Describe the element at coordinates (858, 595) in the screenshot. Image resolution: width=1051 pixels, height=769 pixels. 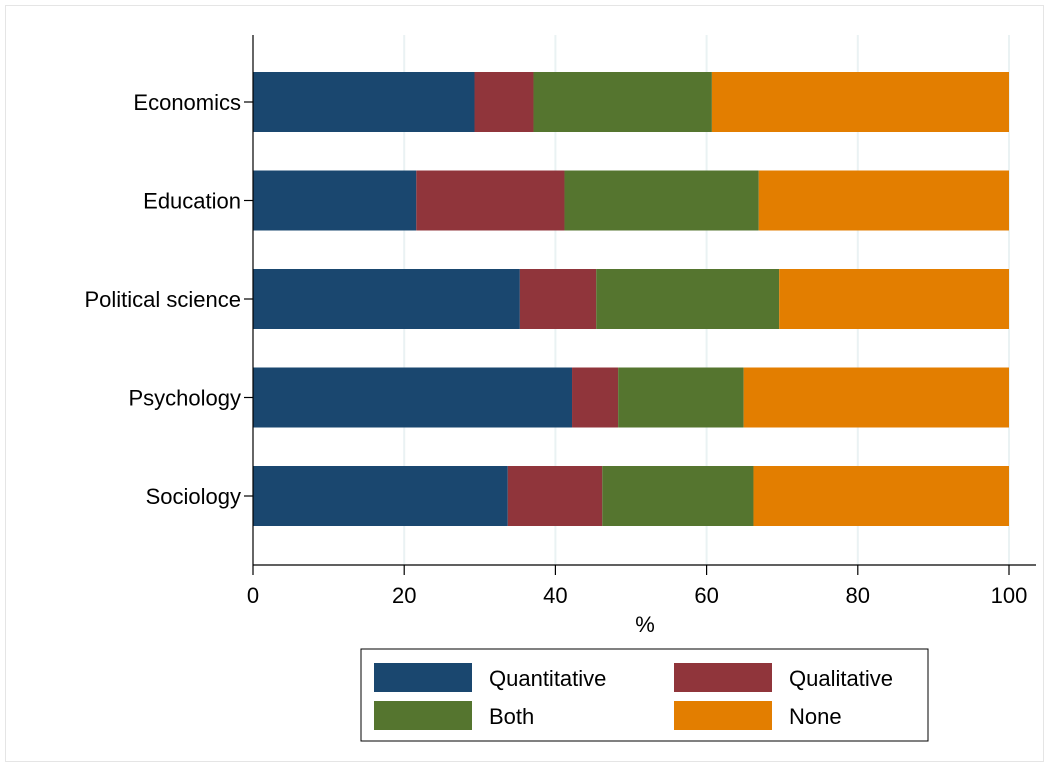
I see `x-tick-label: 80` at that location.